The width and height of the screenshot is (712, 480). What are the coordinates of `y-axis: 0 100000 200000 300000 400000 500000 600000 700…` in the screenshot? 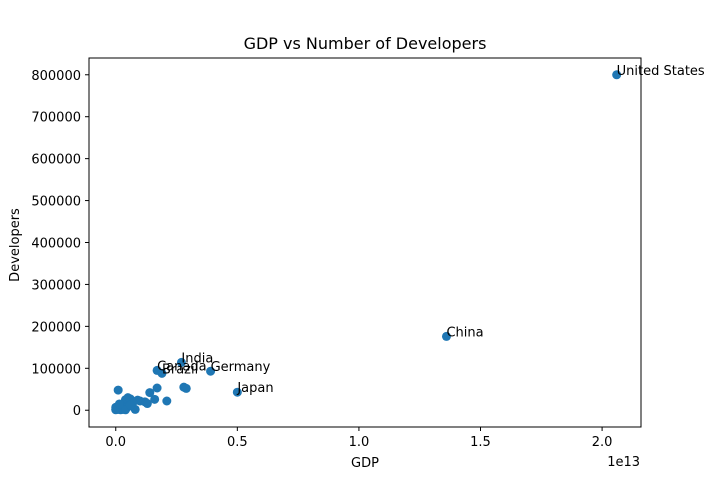 It's located at (60, 244).